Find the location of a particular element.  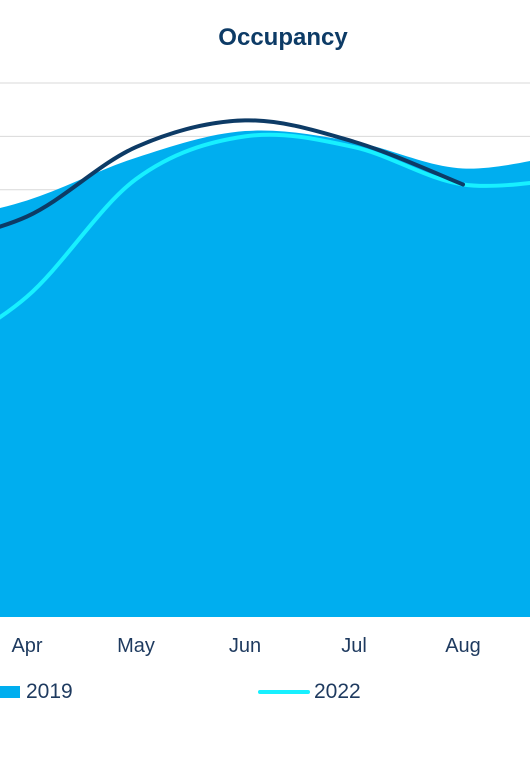

legend-label-2019: 2019 is located at coordinates (49, 691).